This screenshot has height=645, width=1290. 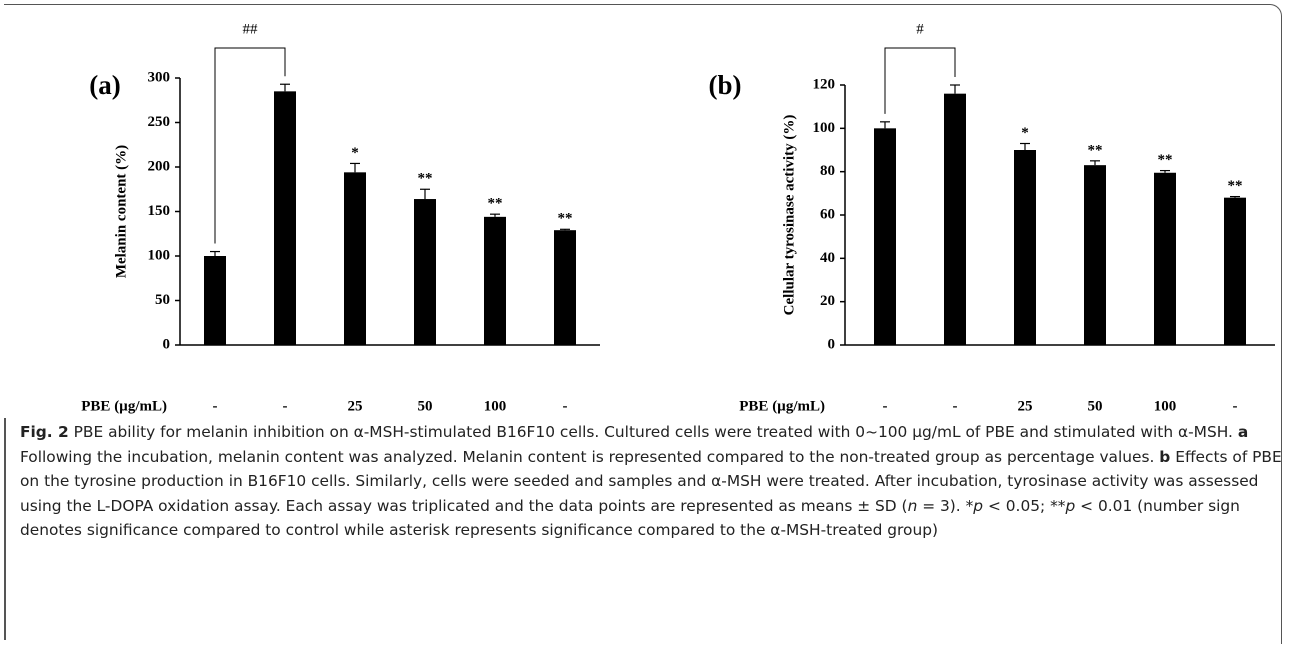 I want to click on caption-text: = 3). *, so click(x=945, y=505).